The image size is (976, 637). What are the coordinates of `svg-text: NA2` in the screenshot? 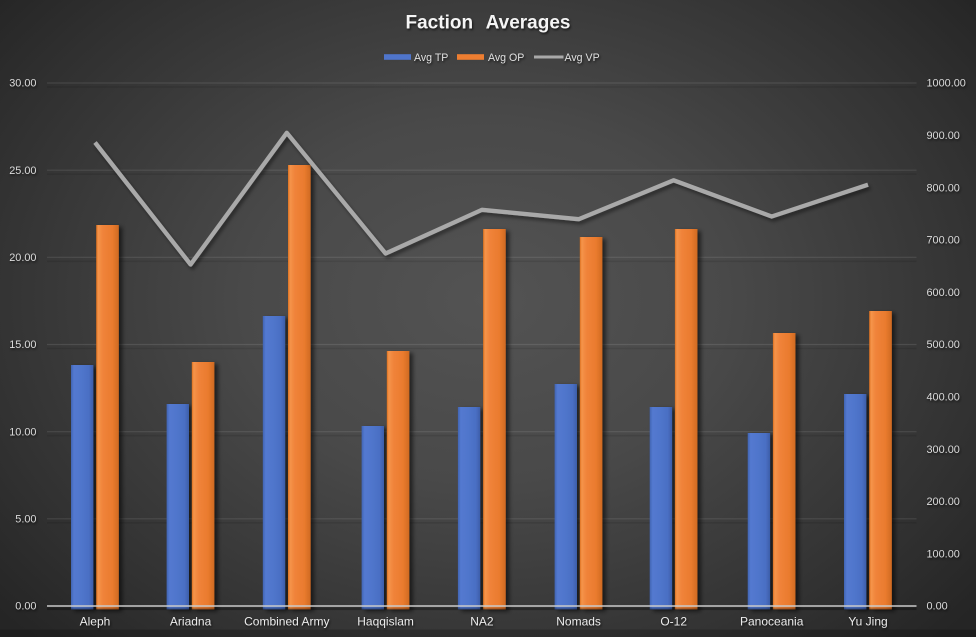 It's located at (482, 622).